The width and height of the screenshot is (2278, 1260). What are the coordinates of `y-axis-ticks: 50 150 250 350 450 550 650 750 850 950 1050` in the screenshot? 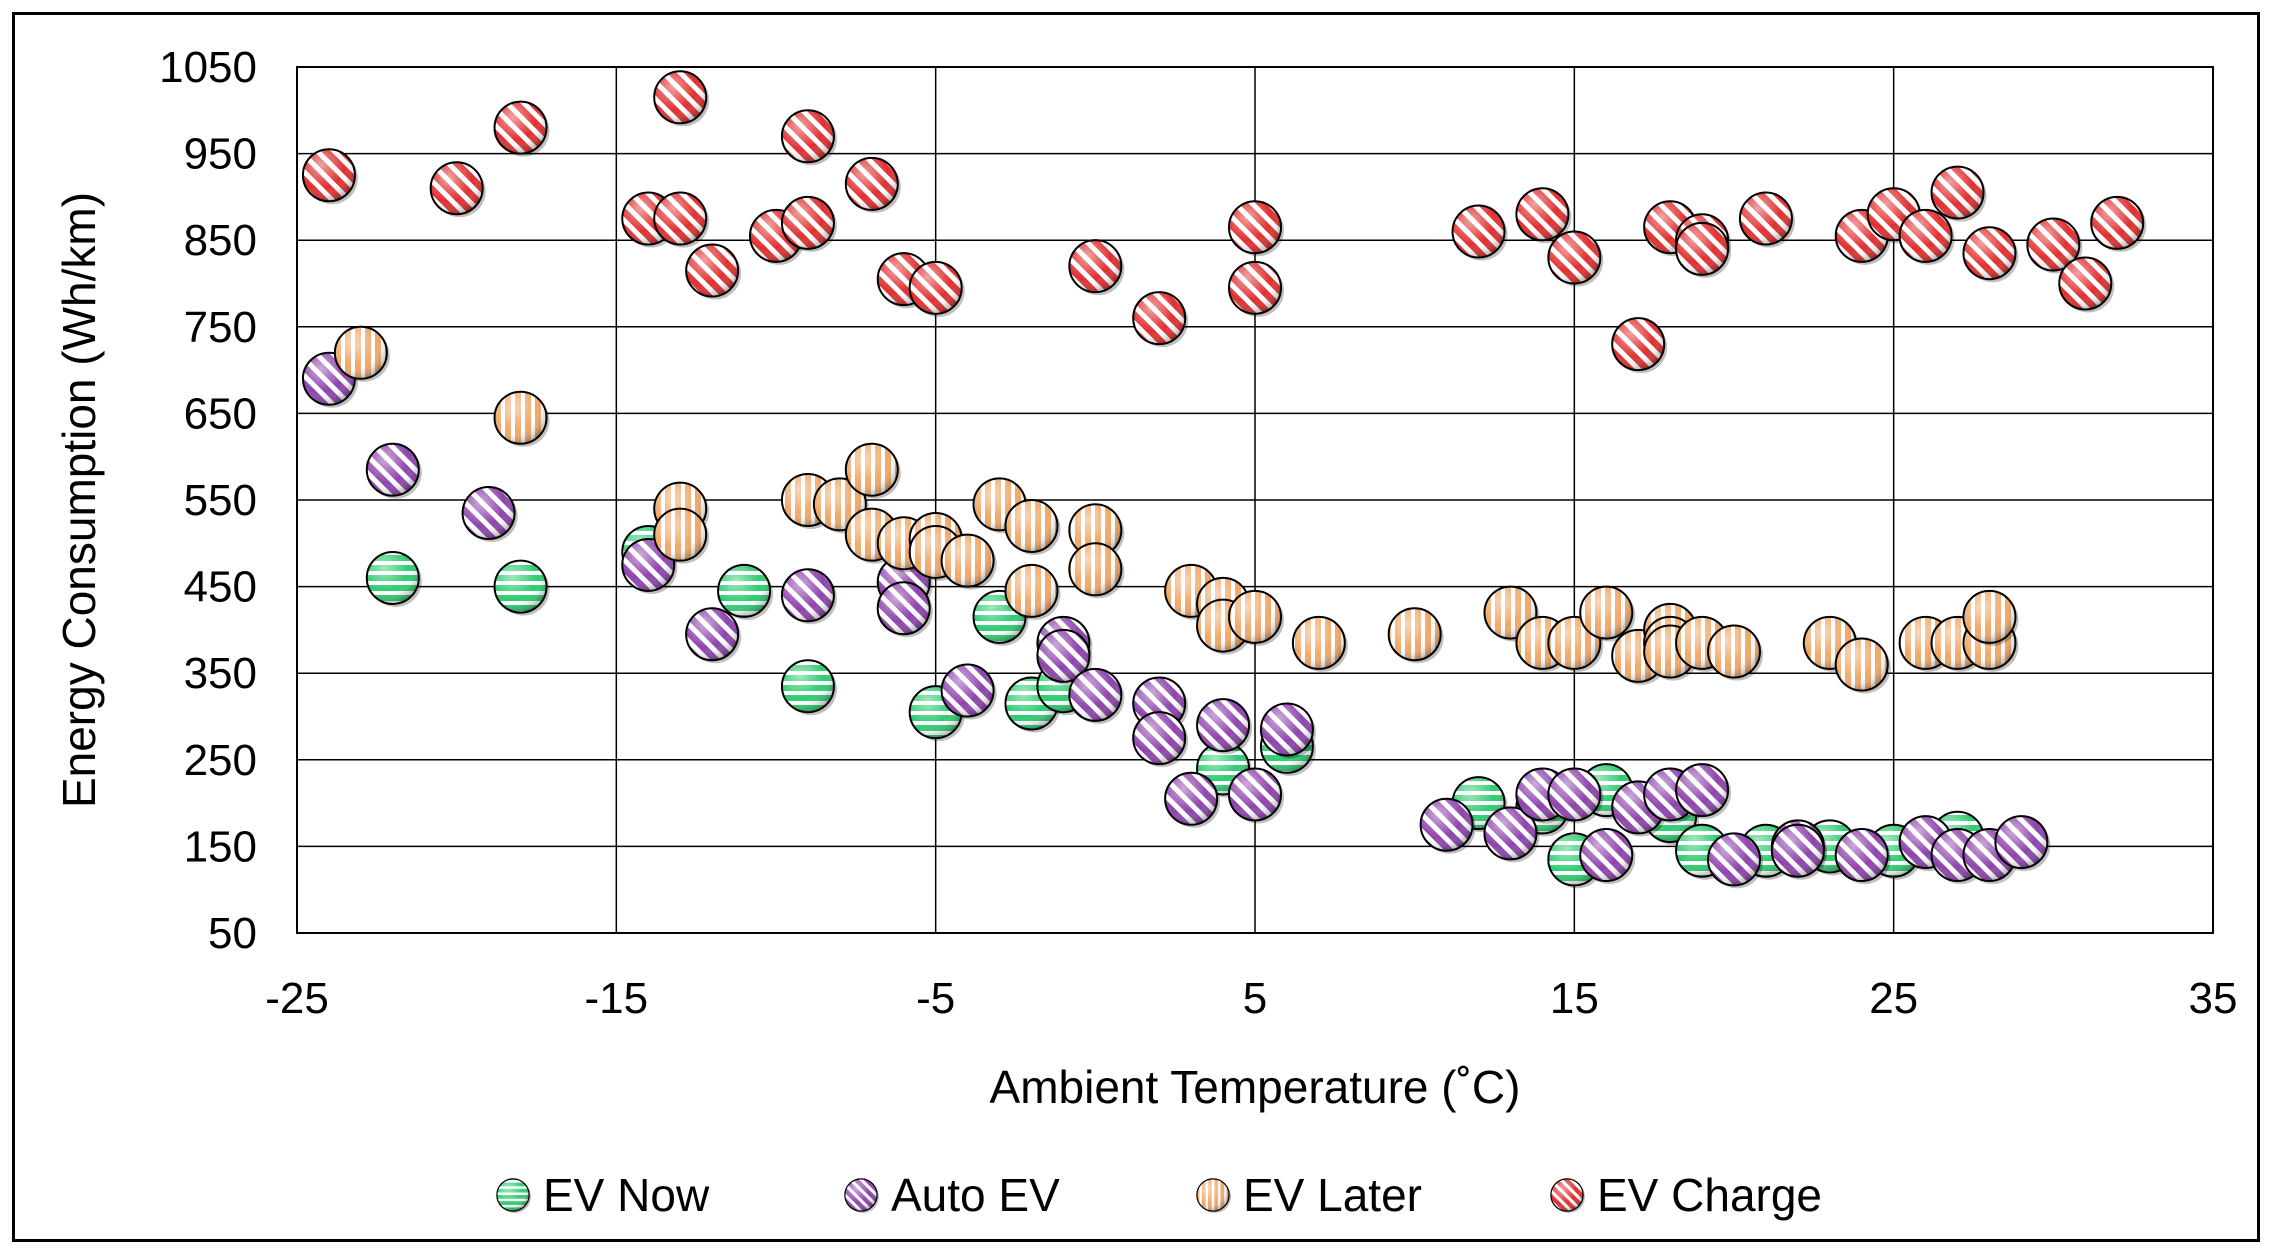 It's located at (208, 500).